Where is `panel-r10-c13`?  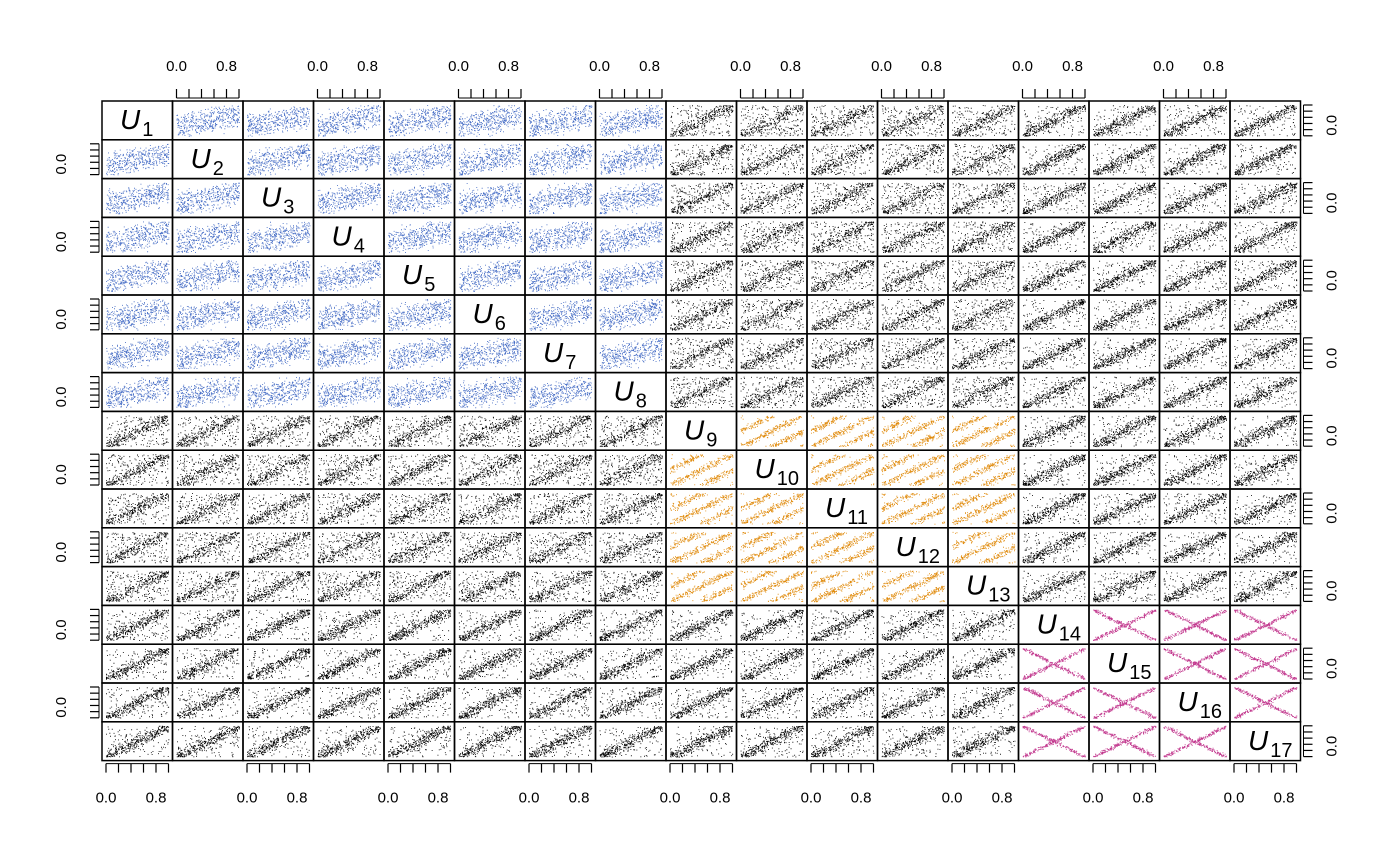
panel-r10-c13 is located at coordinates (983, 469).